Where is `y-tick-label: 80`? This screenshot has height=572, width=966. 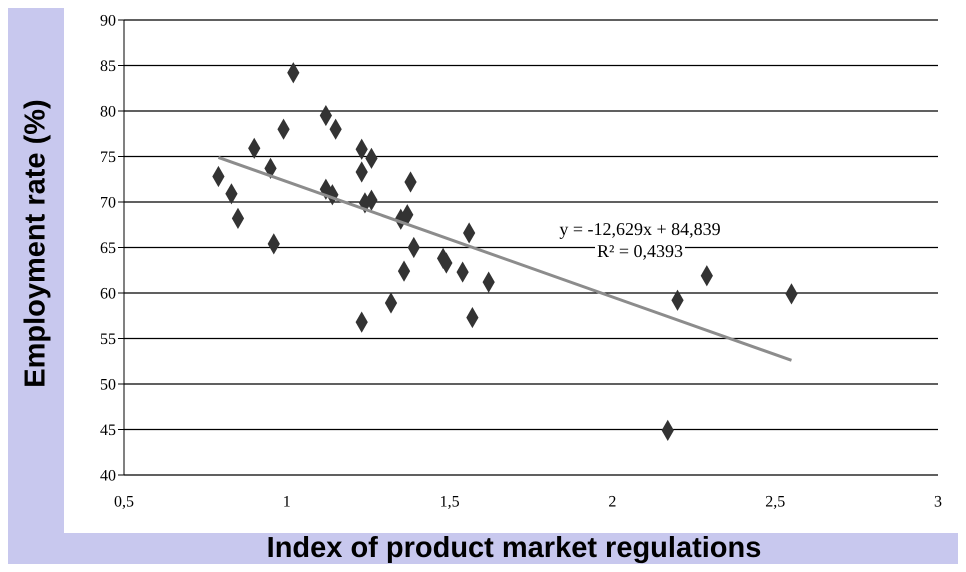
y-tick-label: 80 is located at coordinates (108, 112).